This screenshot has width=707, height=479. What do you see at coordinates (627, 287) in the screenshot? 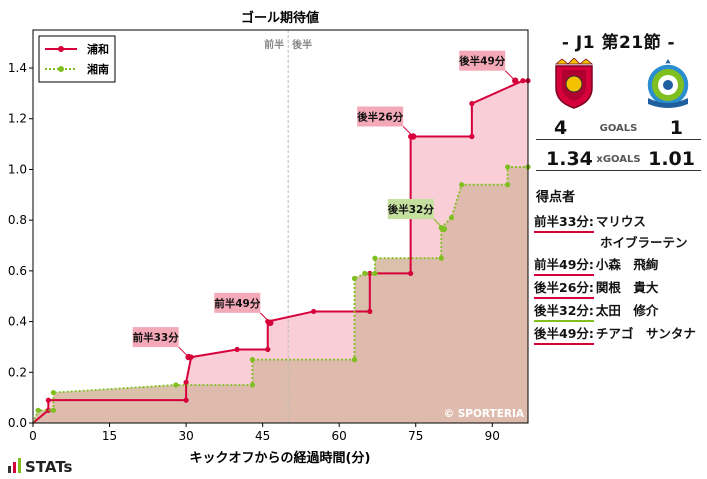
I see `scorer-name: 関根 貴大` at bounding box center [627, 287].